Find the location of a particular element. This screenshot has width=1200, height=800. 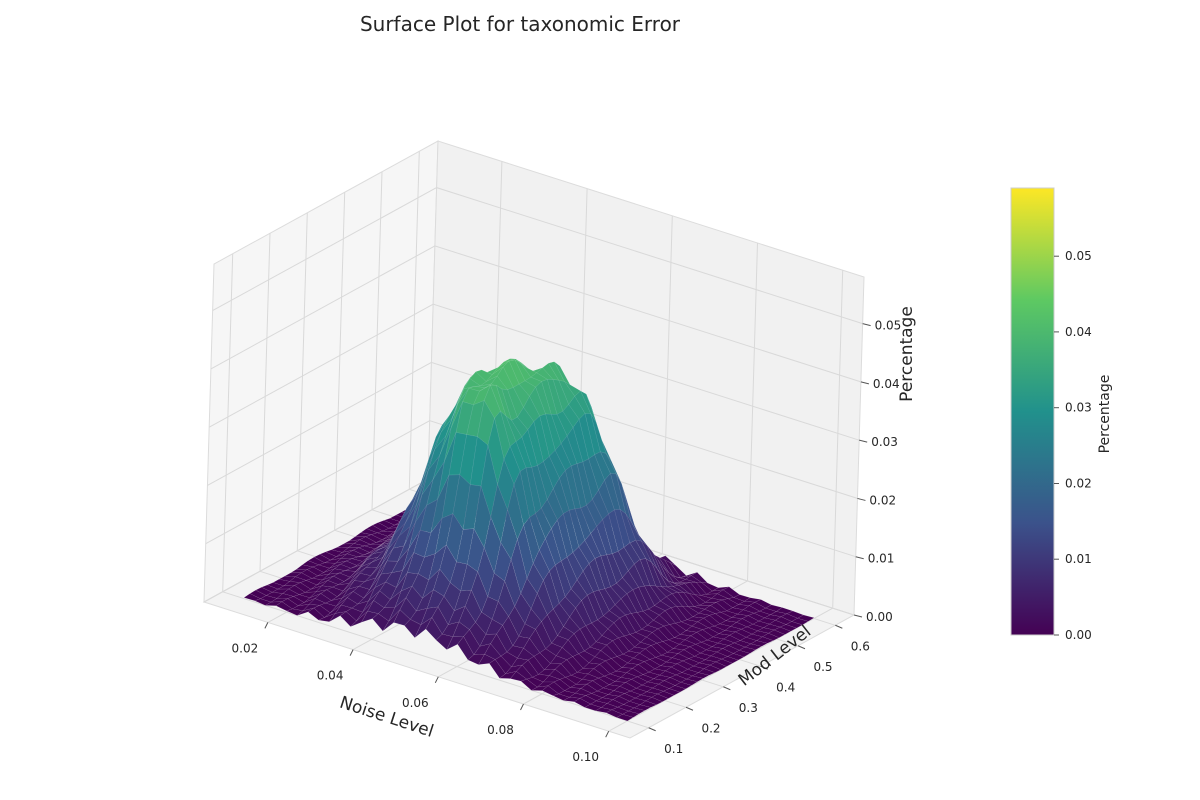

colorbar: 0.00 0.01 0.02 0.03 0.04 0.05 is located at coordinates (1051, 414).